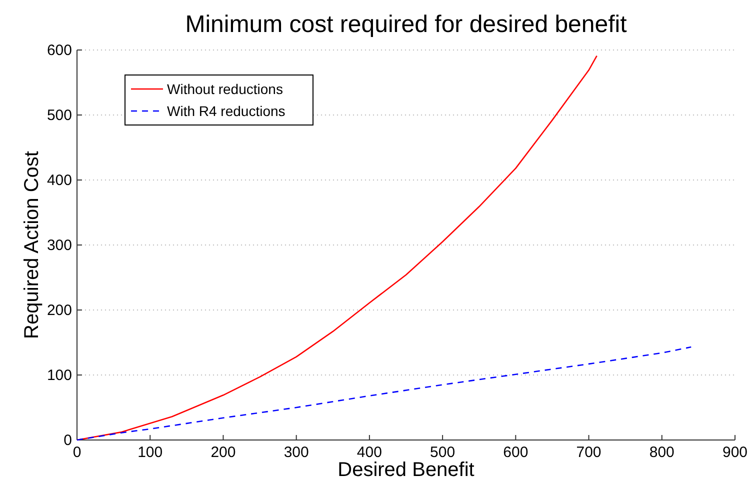 The image size is (755, 482). Describe the element at coordinates (225, 89) in the screenshot. I see `legend-label: Without reductions` at that location.